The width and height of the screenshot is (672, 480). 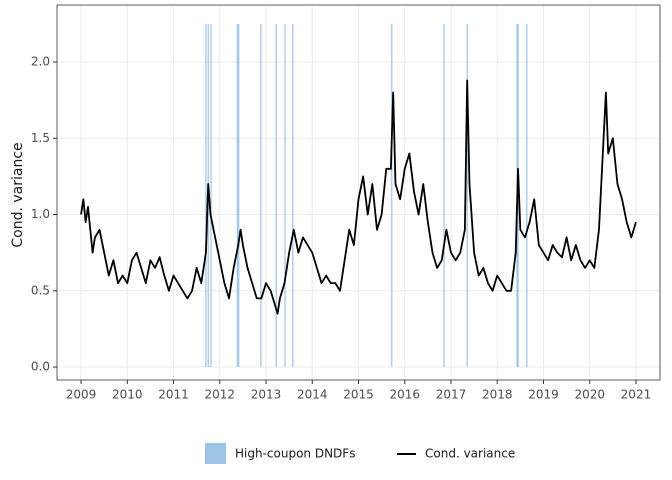 What do you see at coordinates (81, 395) in the screenshot?
I see `x-tick-label: 2009` at bounding box center [81, 395].